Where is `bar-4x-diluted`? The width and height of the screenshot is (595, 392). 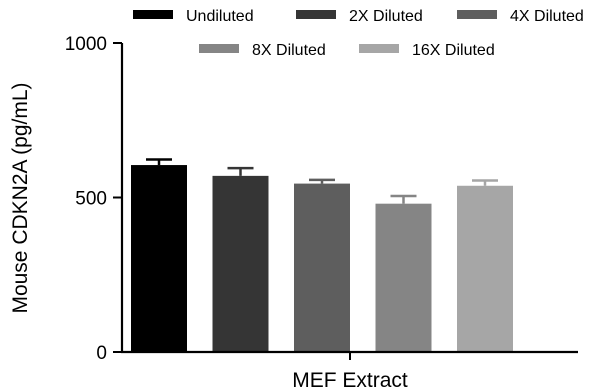
bar-4x-diluted is located at coordinates (322, 267).